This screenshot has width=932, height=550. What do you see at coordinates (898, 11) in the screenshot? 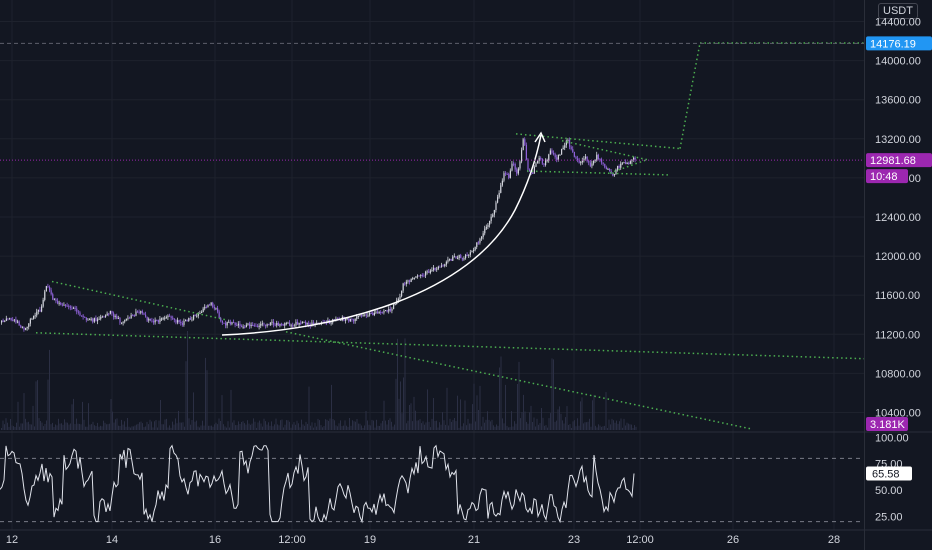
I see `currency-label: USDT` at bounding box center [898, 11].